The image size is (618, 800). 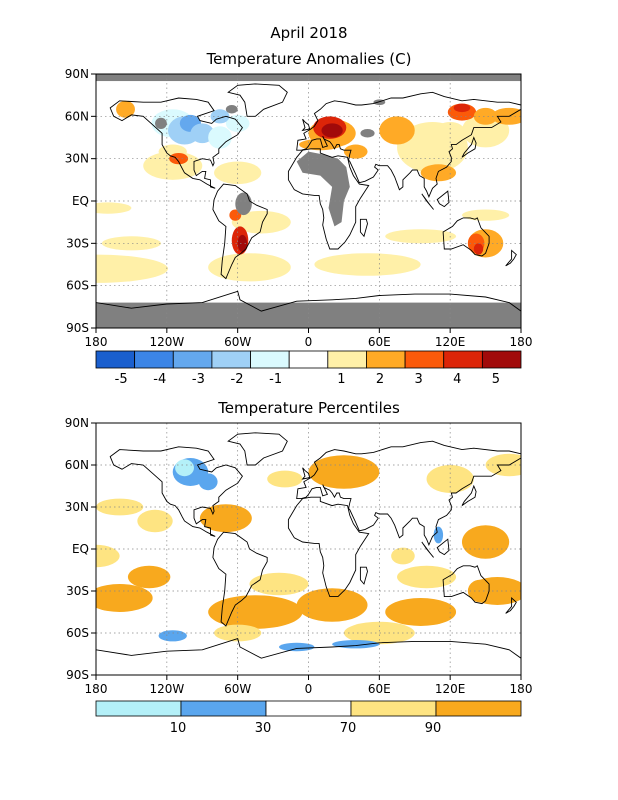 What do you see at coordinates (308, 718) in the screenshot?
I see `percentile-colorbar: 10 30 70 90` at bounding box center [308, 718].